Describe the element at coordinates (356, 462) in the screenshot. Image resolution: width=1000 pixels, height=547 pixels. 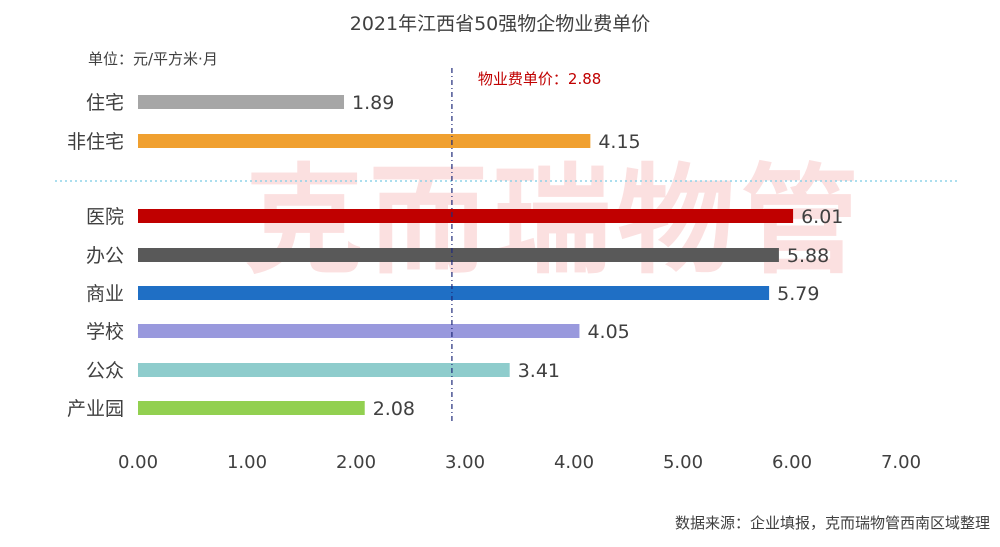
I see `x-tick-label-2: 2.00` at that location.